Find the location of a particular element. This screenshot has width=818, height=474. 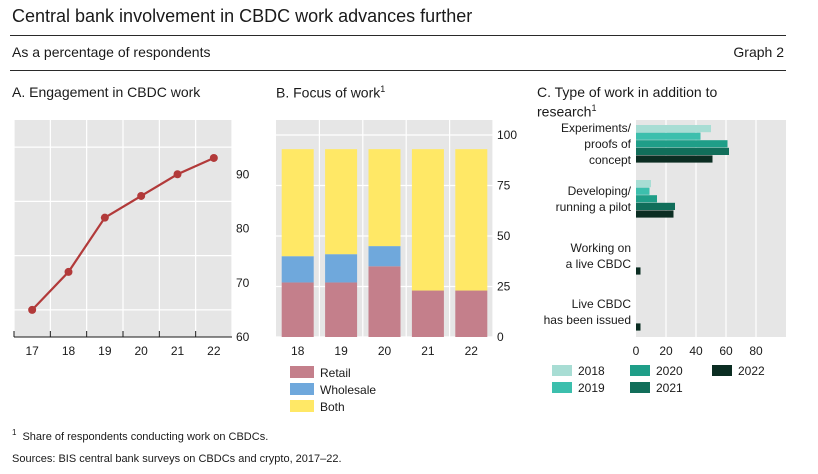

panel-c-title: C. Type of work in addition to research1 is located at coordinates (649, 102).